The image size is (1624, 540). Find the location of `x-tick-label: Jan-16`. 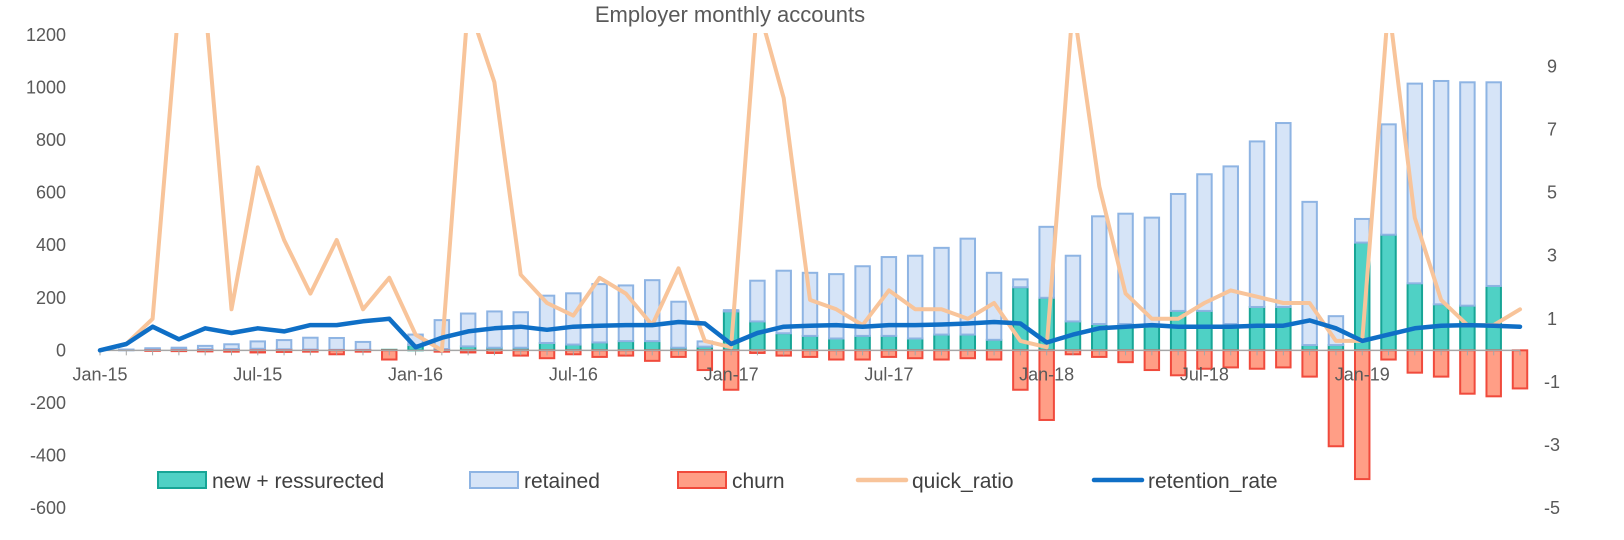

x-tick-label: Jan-16 is located at coordinates (415, 374).